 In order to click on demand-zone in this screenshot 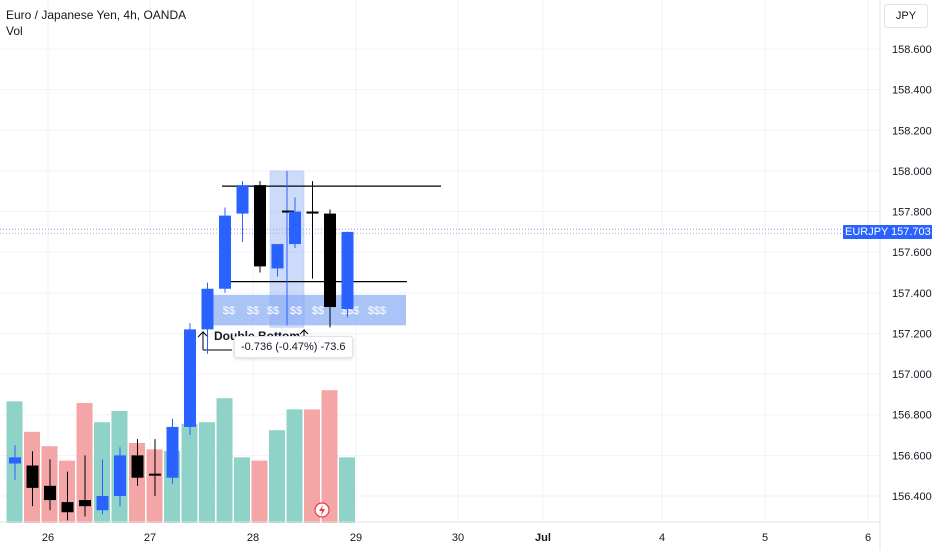, I will do `click(304, 310)`.